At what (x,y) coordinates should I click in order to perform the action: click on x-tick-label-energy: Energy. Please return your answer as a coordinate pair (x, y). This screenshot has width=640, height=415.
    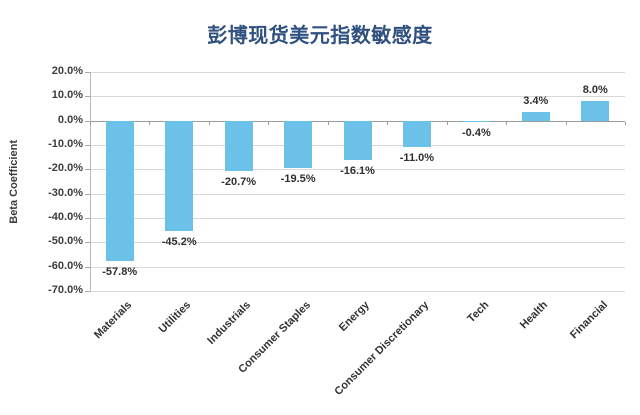
    Looking at the image, I should click on (354, 316).